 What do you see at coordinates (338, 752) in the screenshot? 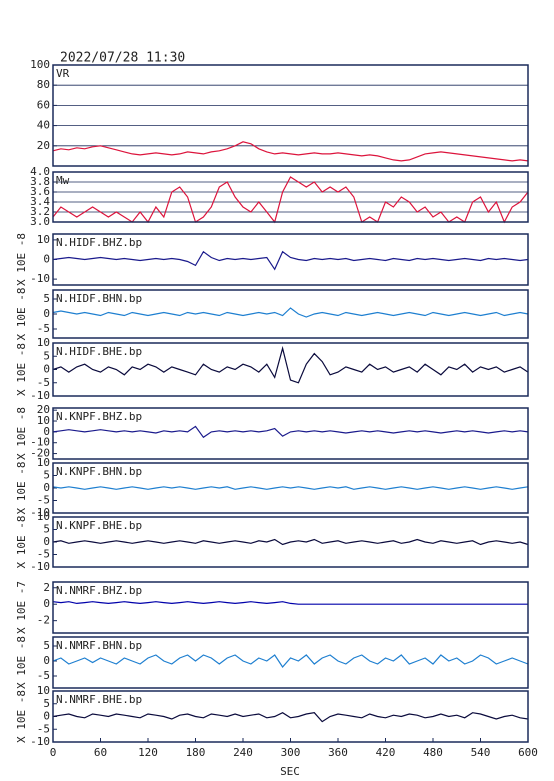
I see `x-tick-label: 360` at bounding box center [338, 752].